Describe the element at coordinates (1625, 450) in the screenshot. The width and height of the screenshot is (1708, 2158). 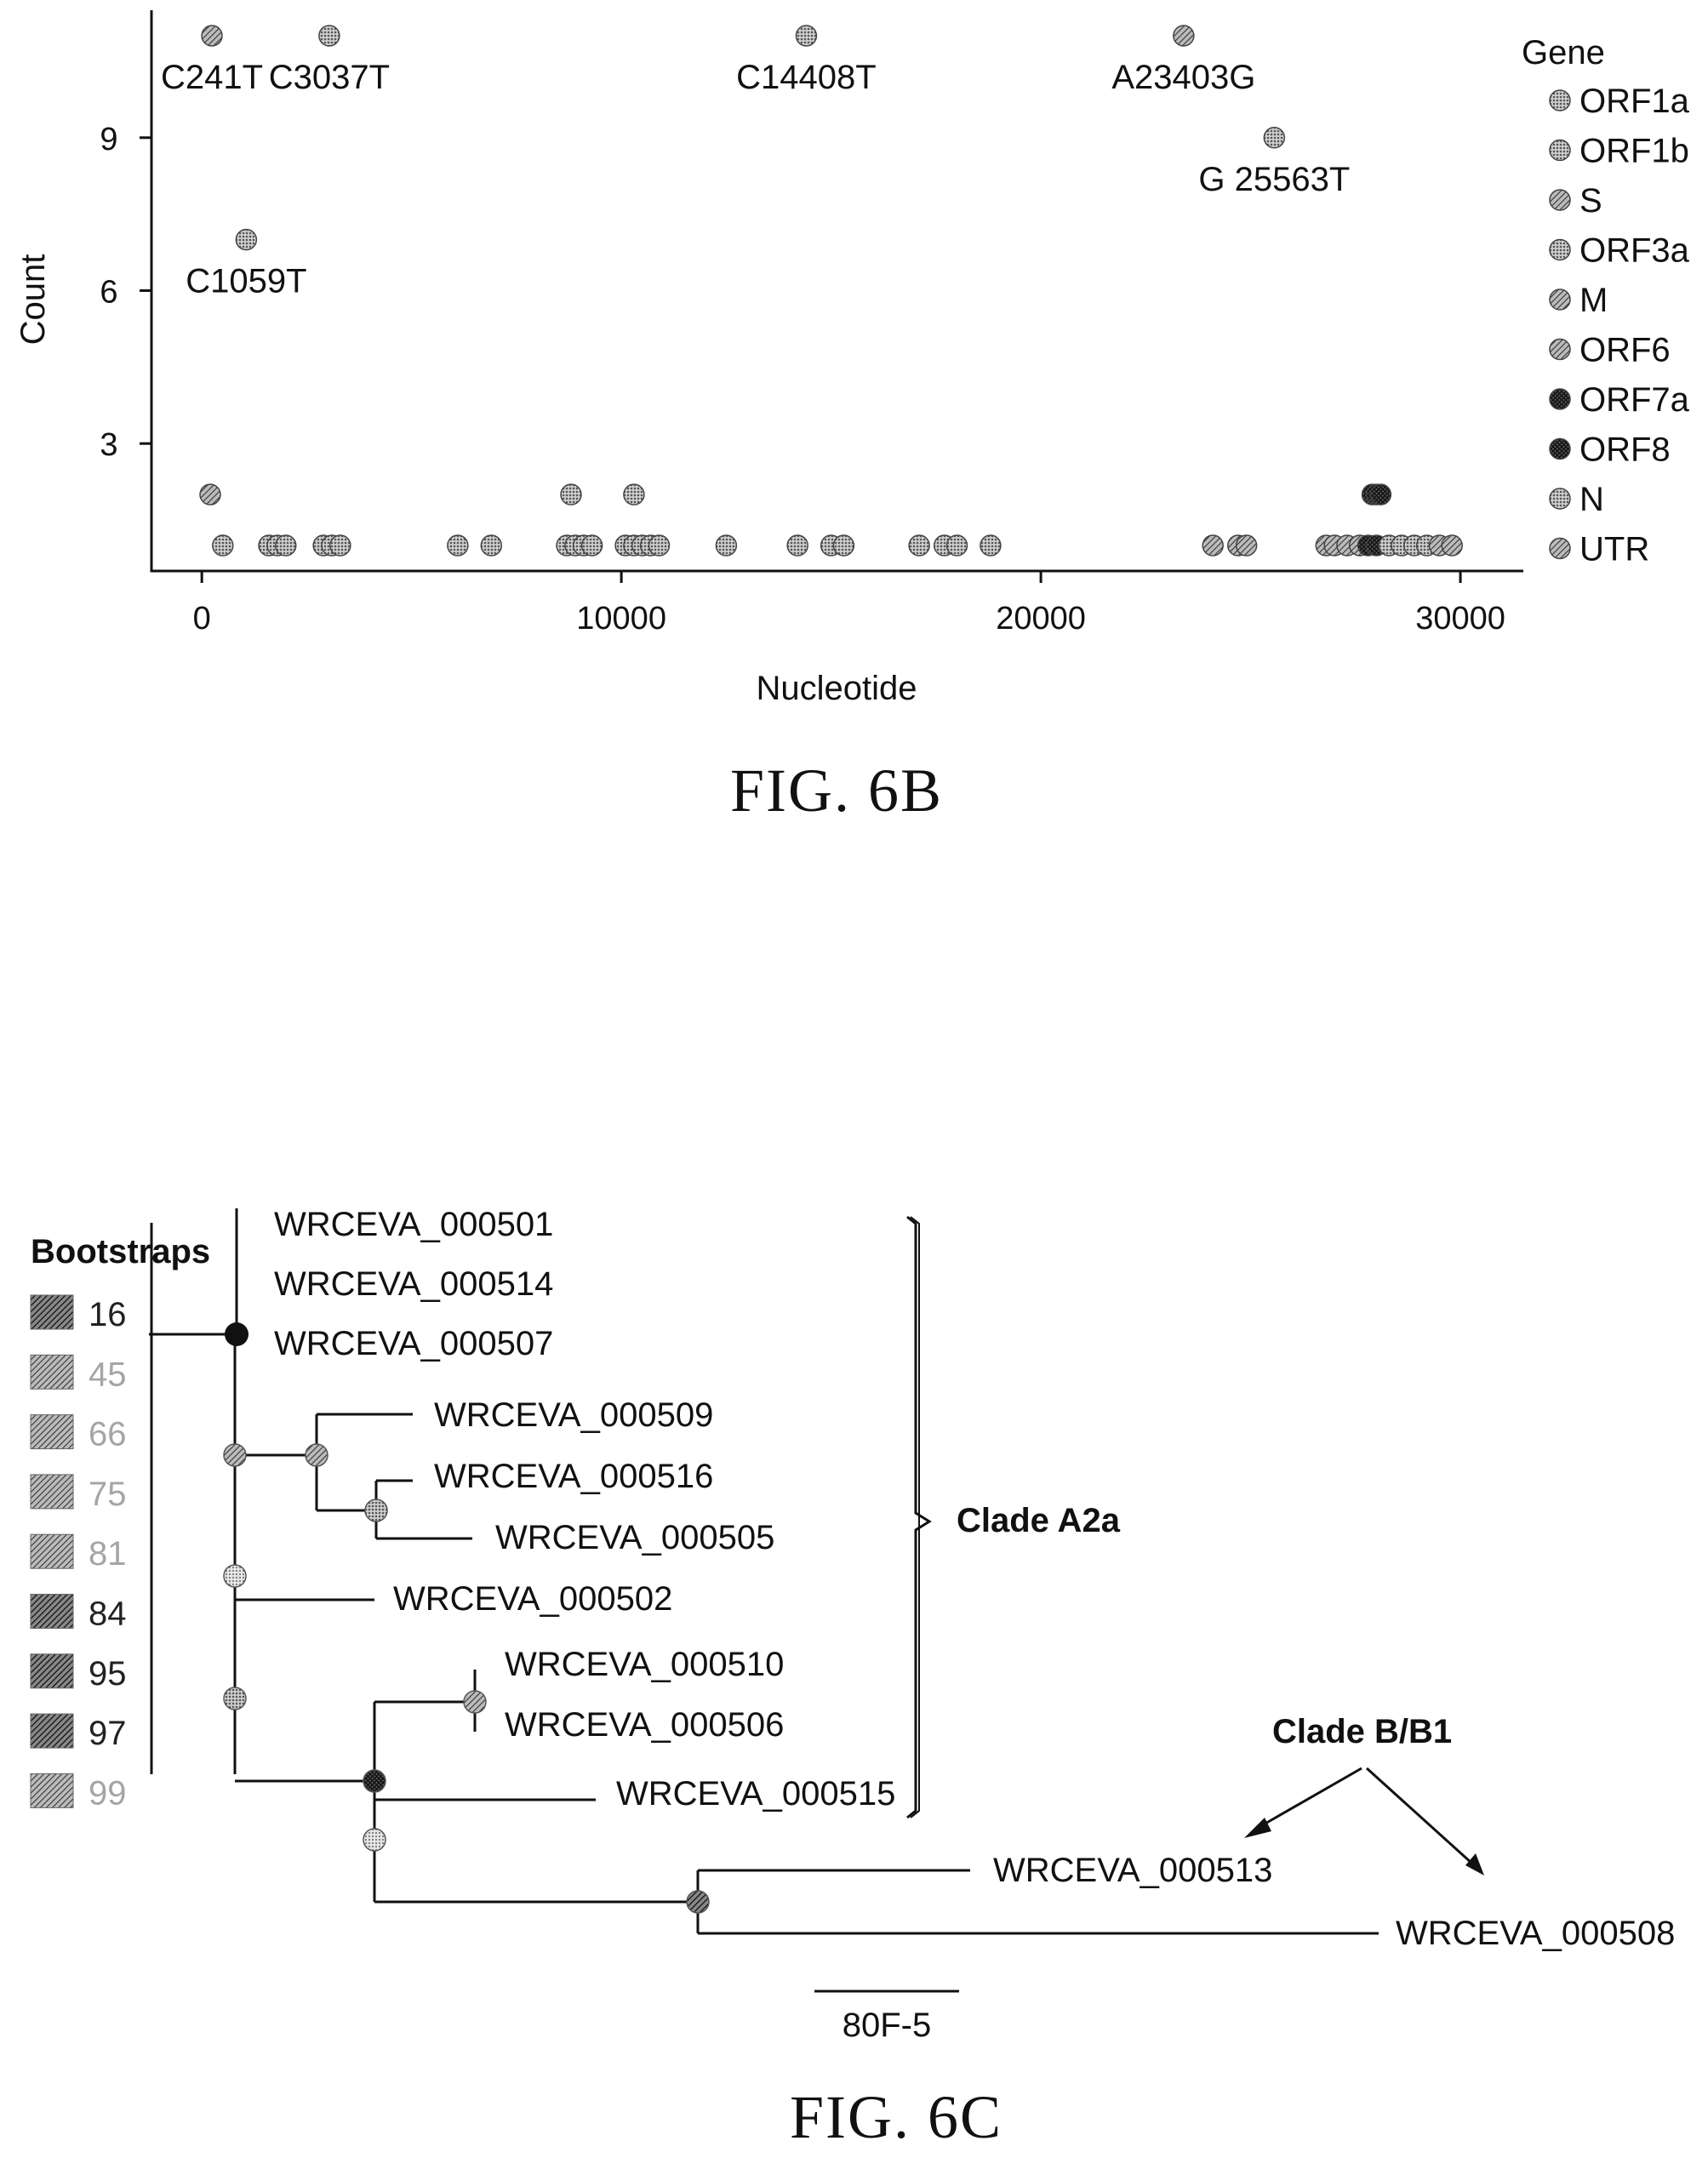
I see `legend-label: ORF8` at that location.